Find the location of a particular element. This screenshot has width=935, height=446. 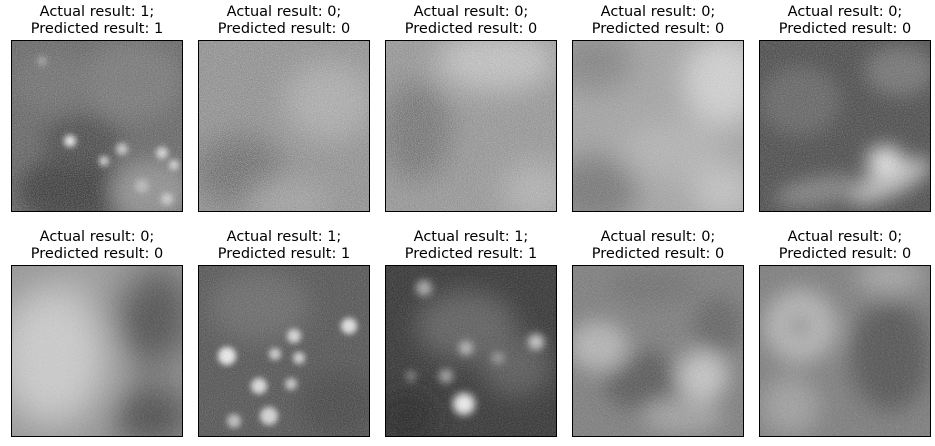

image-10-svg is located at coordinates (845, 351).